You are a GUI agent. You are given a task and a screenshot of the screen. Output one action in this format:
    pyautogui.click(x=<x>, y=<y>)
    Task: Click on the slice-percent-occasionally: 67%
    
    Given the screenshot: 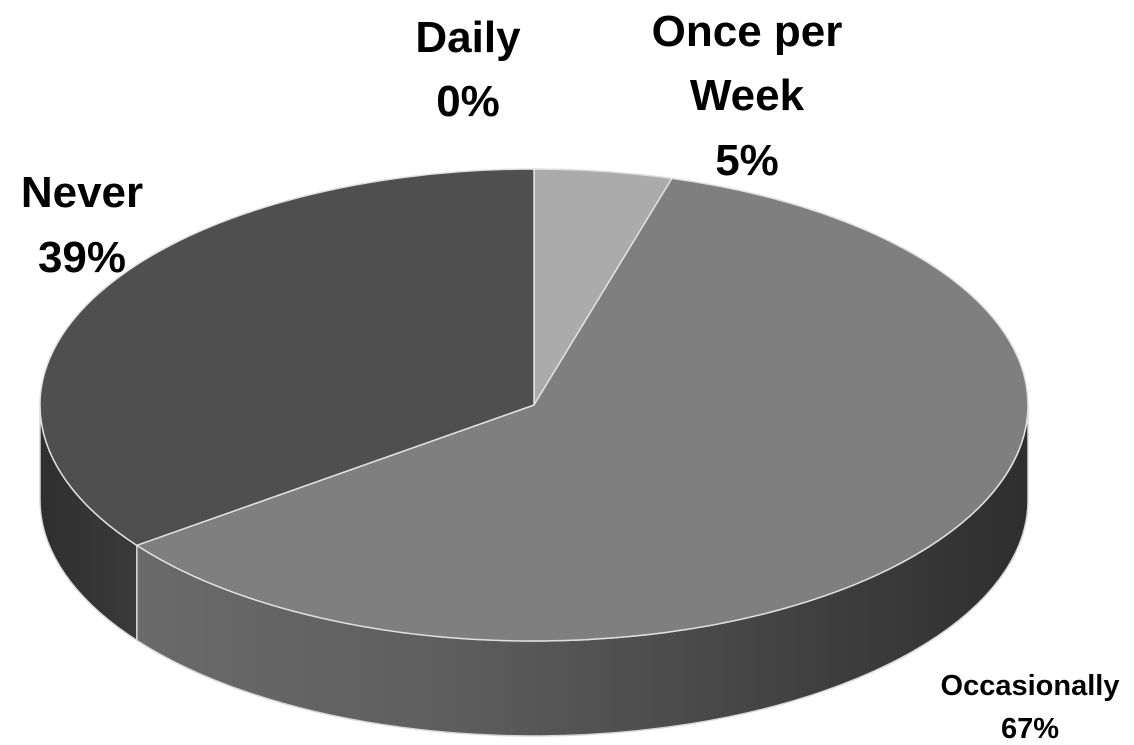 What is the action you would take?
    pyautogui.click(x=1030, y=729)
    